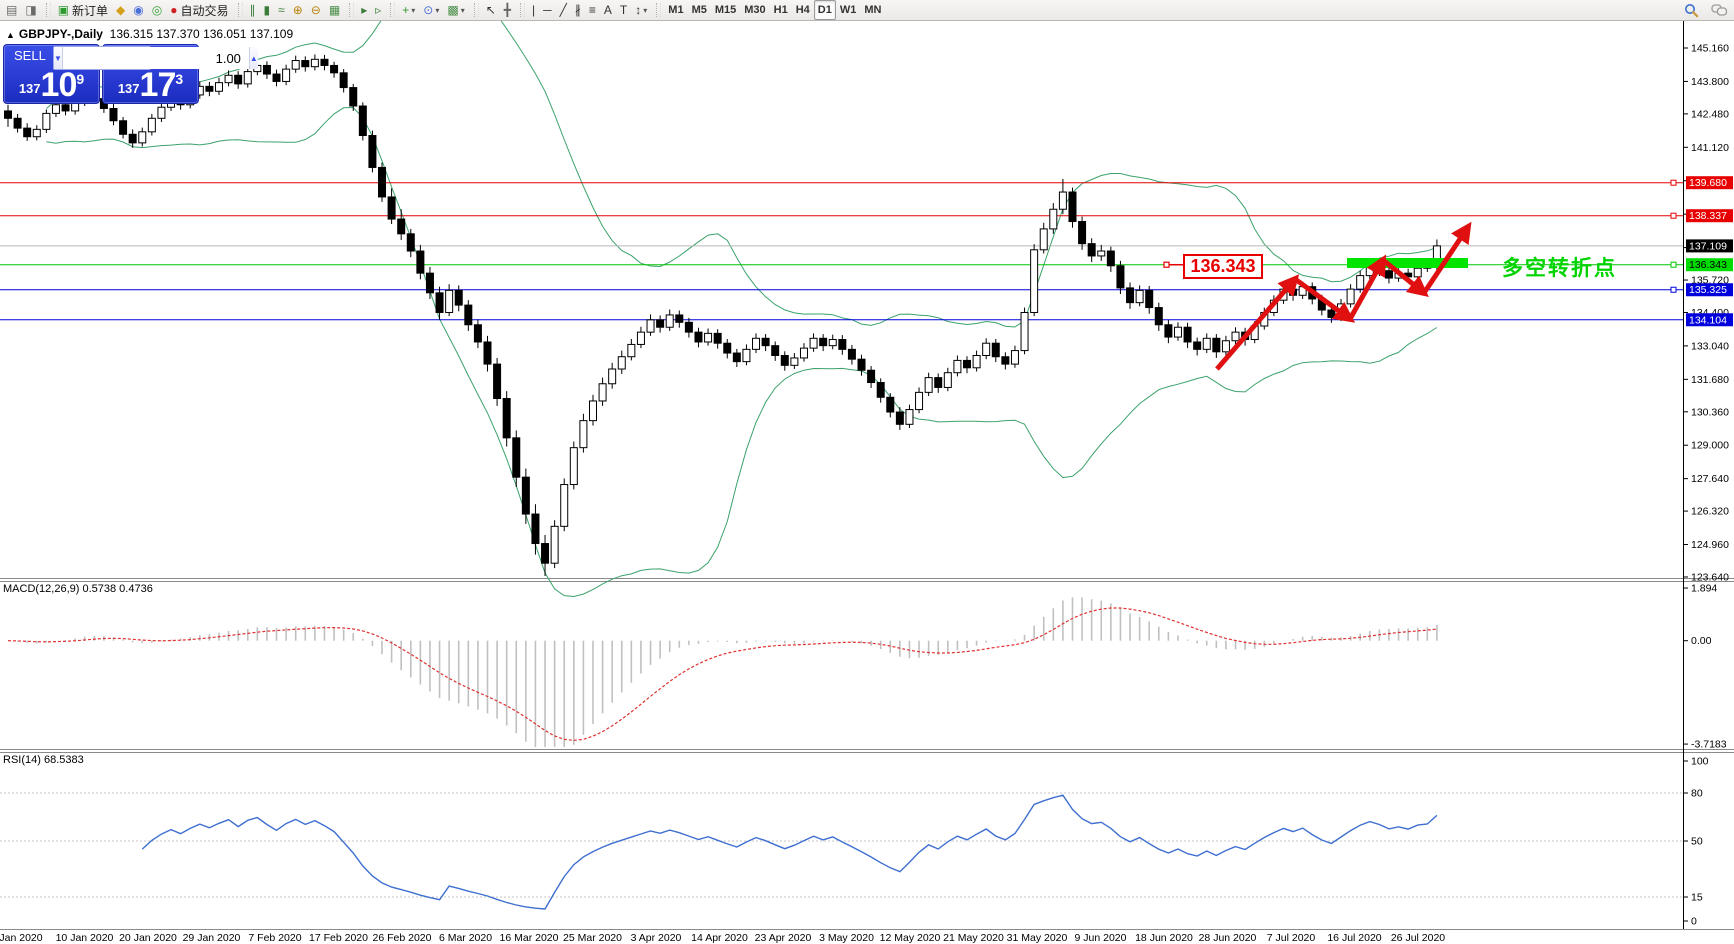 The width and height of the screenshot is (1734, 944). What do you see at coordinates (157, 10) in the screenshot?
I see `signals-icon: ◎` at bounding box center [157, 10].